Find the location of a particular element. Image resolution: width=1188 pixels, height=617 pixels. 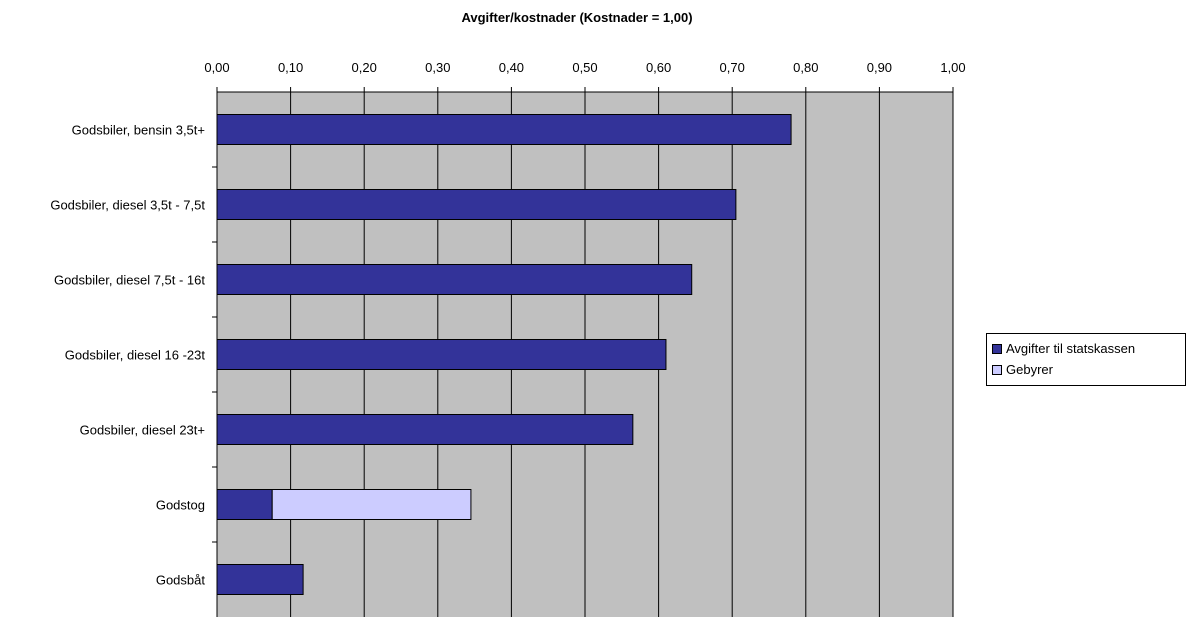

legend: Avgifter til statskassen Gebyrer is located at coordinates (1086, 359).